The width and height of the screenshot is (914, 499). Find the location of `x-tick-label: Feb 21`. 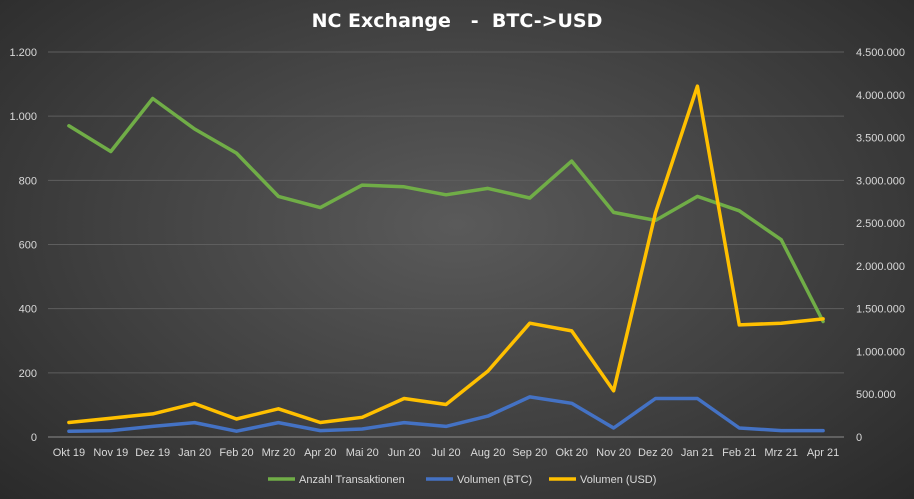

x-tick-label: Feb 21 is located at coordinates (739, 453).